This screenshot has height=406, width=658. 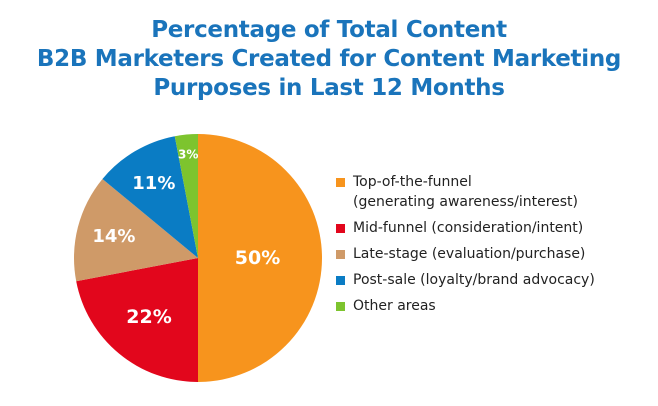 What do you see at coordinates (329, 30) in the screenshot?
I see `title-line-1: Percentage of Total Content` at bounding box center [329, 30].